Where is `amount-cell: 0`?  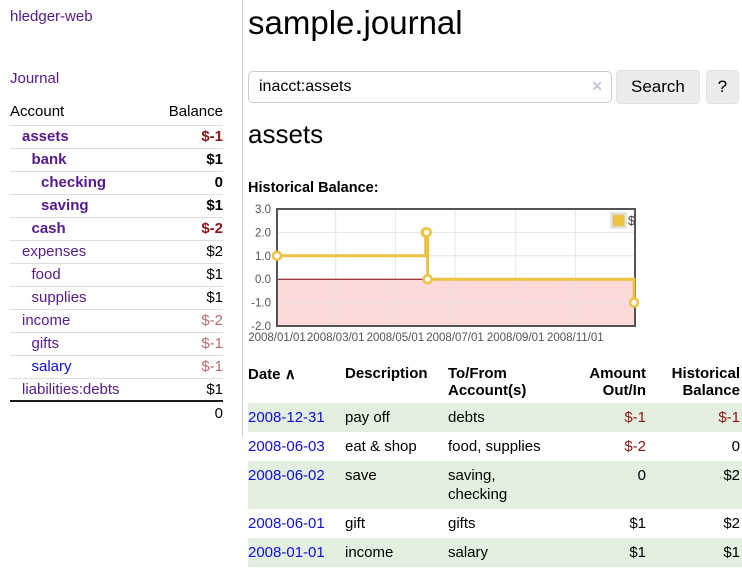 amount-cell: 0 is located at coordinates (641, 475).